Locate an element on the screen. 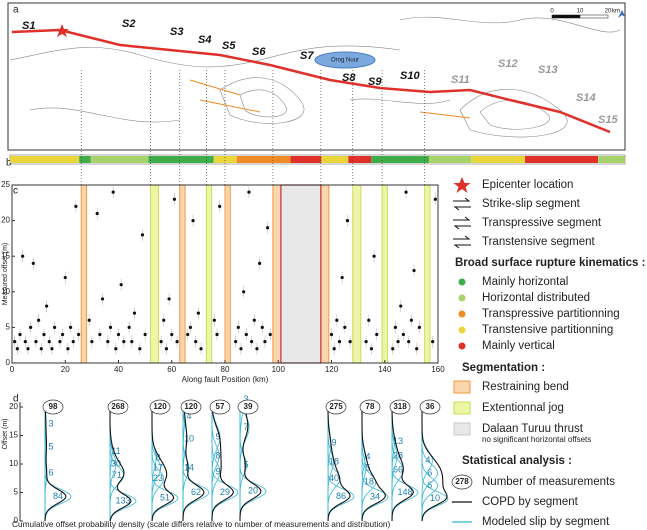 The image size is (647, 530). legend-star is located at coordinates (462, 185).